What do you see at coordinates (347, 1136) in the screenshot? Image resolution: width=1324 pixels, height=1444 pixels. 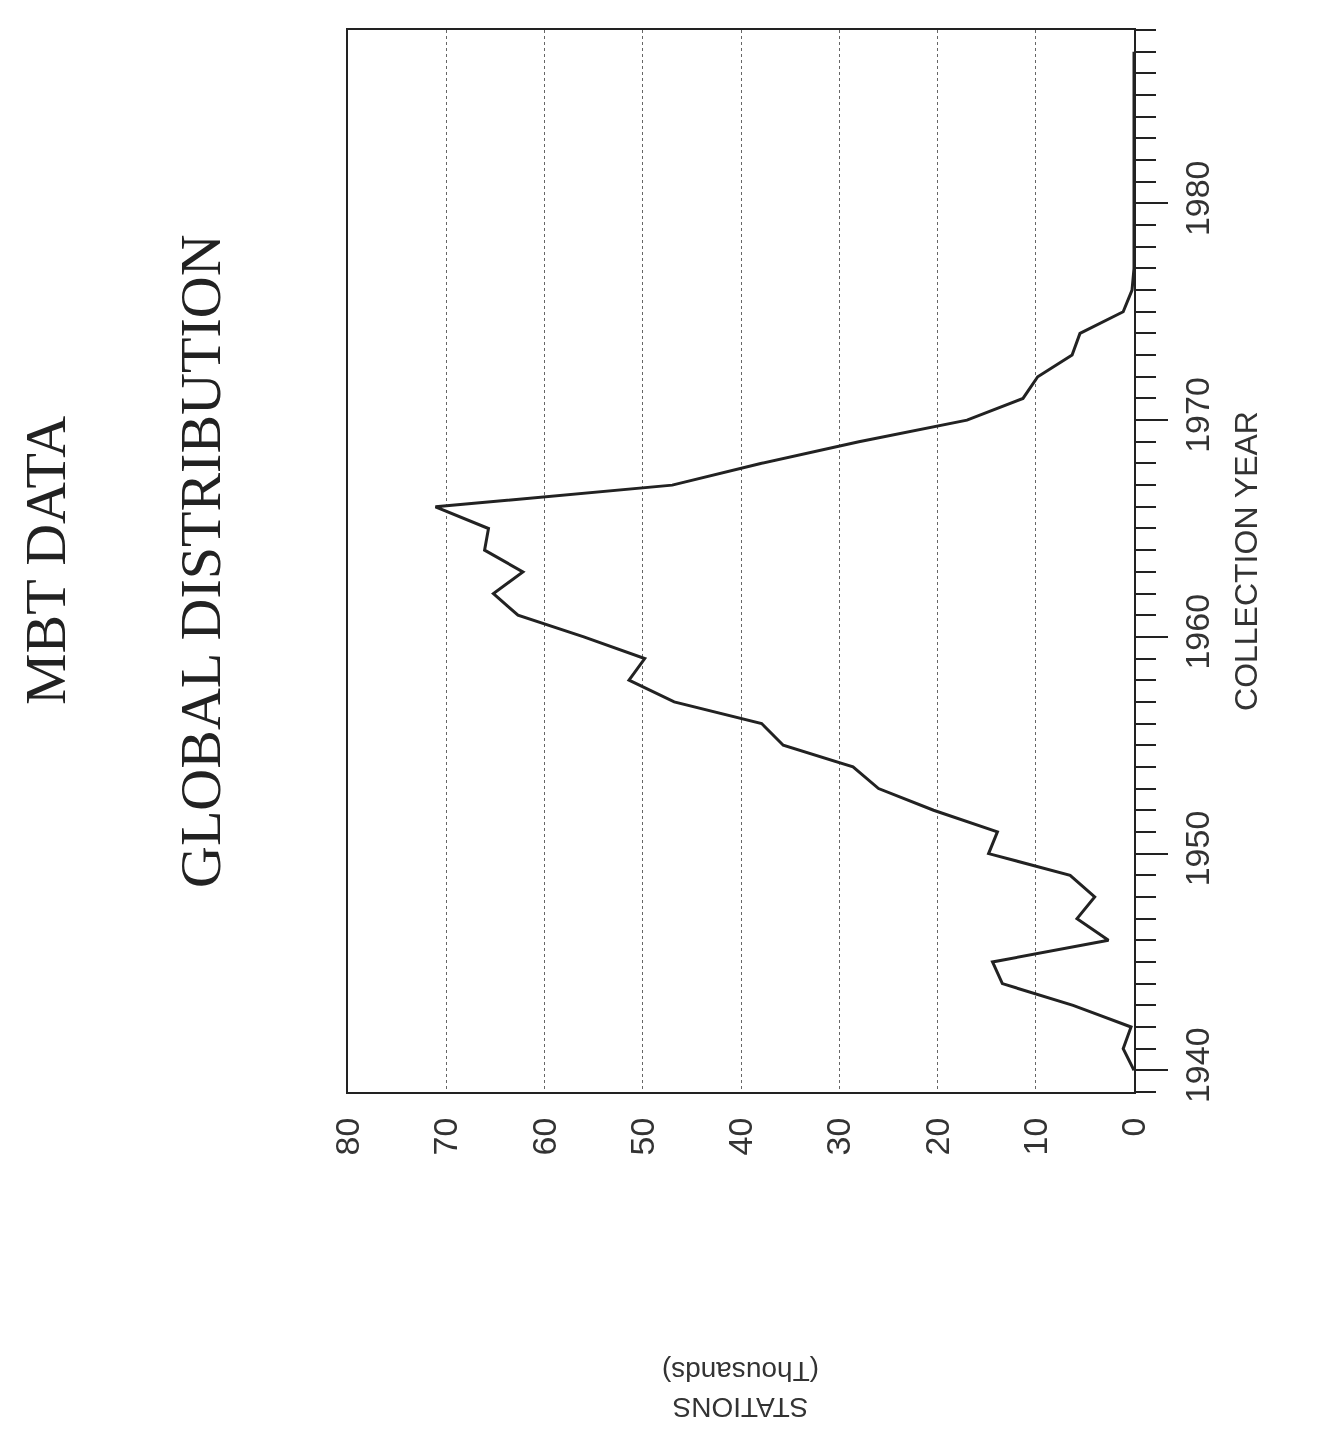 I see `x-tick-label: 80` at bounding box center [347, 1136].